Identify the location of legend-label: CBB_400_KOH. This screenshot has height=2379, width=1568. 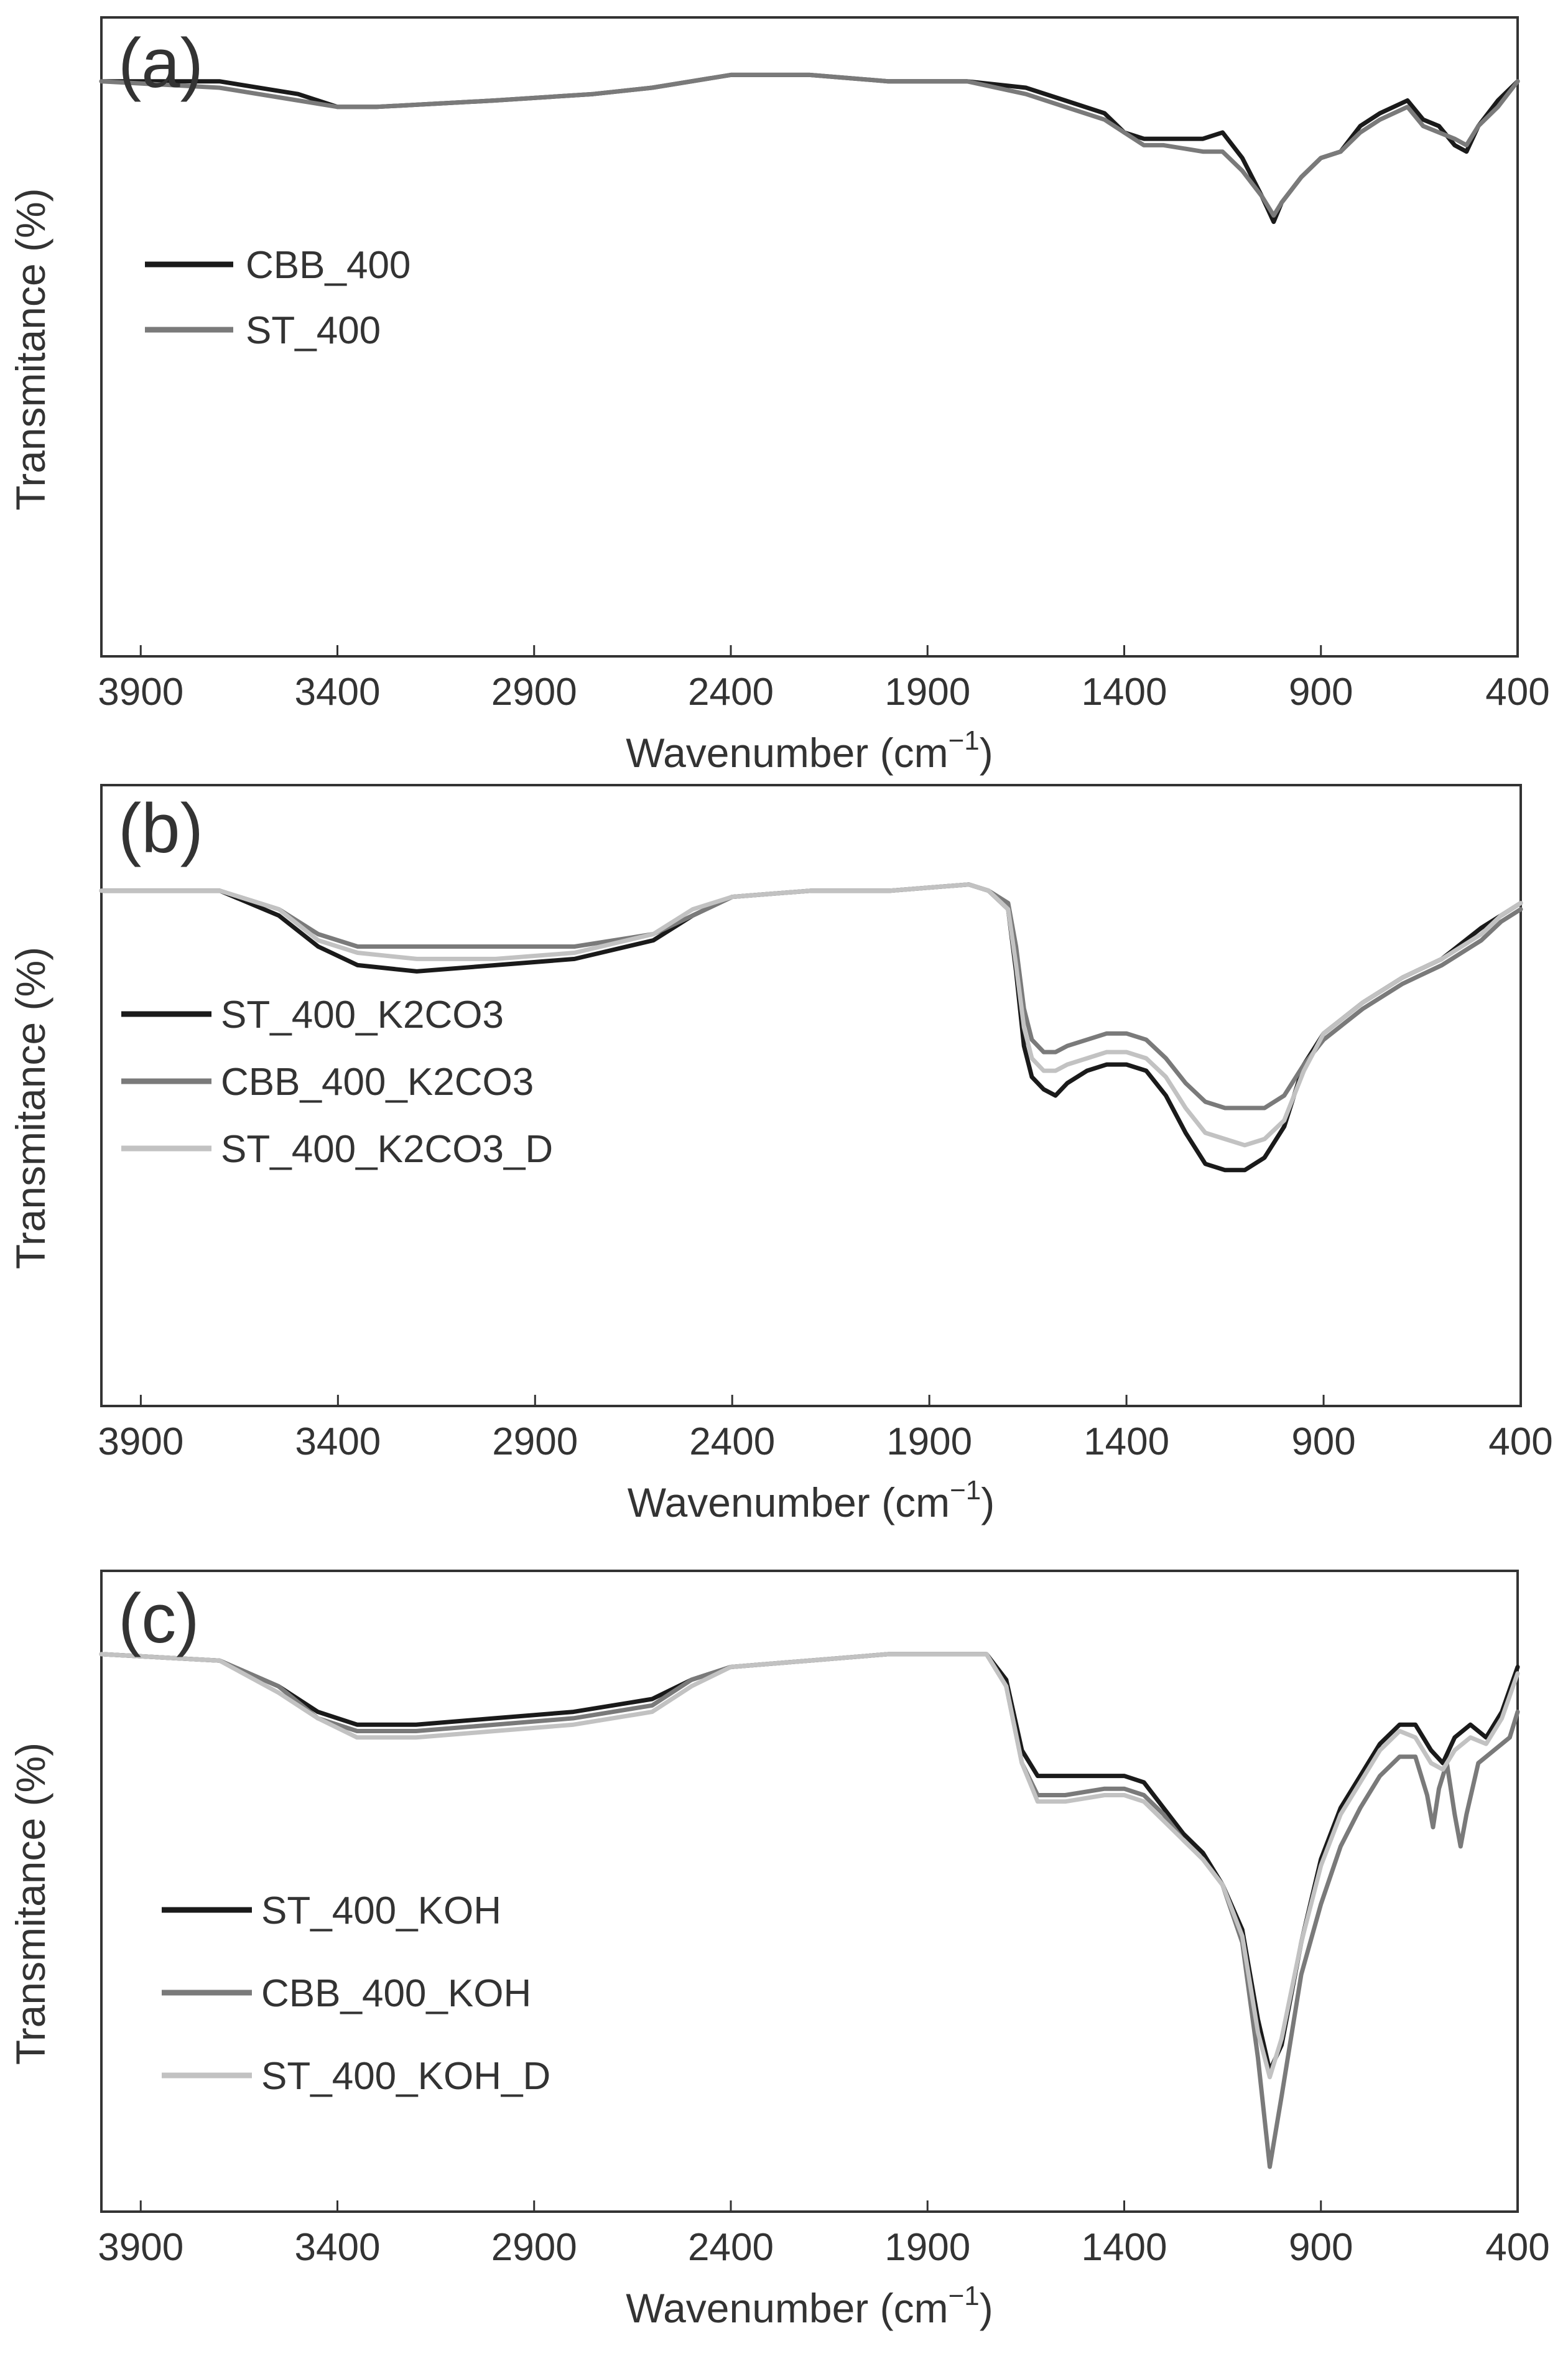
(396, 1993).